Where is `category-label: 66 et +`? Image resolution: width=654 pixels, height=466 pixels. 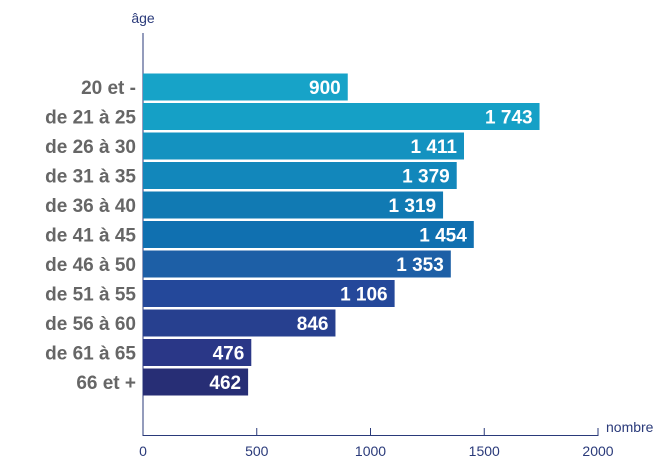 category-label: 66 et + is located at coordinates (106, 383).